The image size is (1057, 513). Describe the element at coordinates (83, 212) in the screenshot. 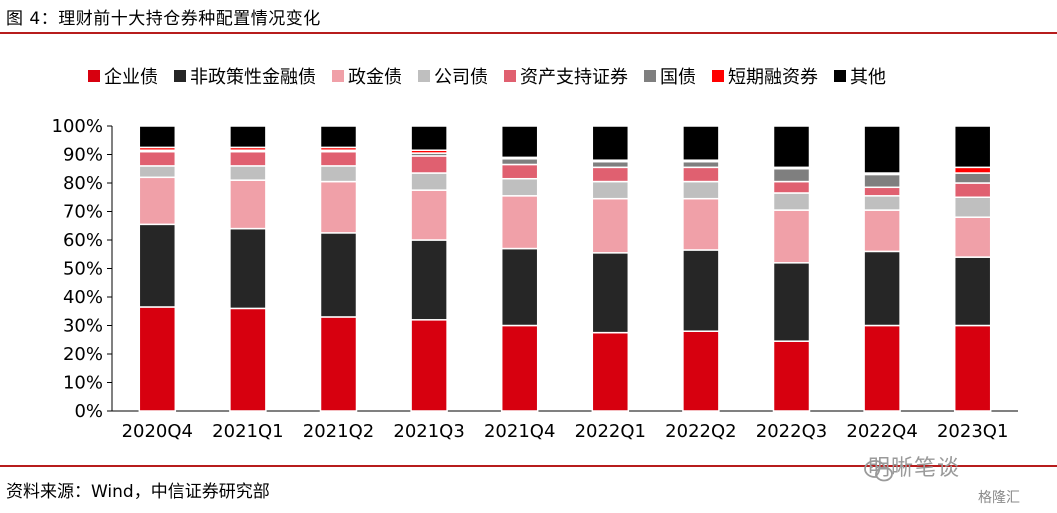

I see `y-tick-label: 70%` at that location.